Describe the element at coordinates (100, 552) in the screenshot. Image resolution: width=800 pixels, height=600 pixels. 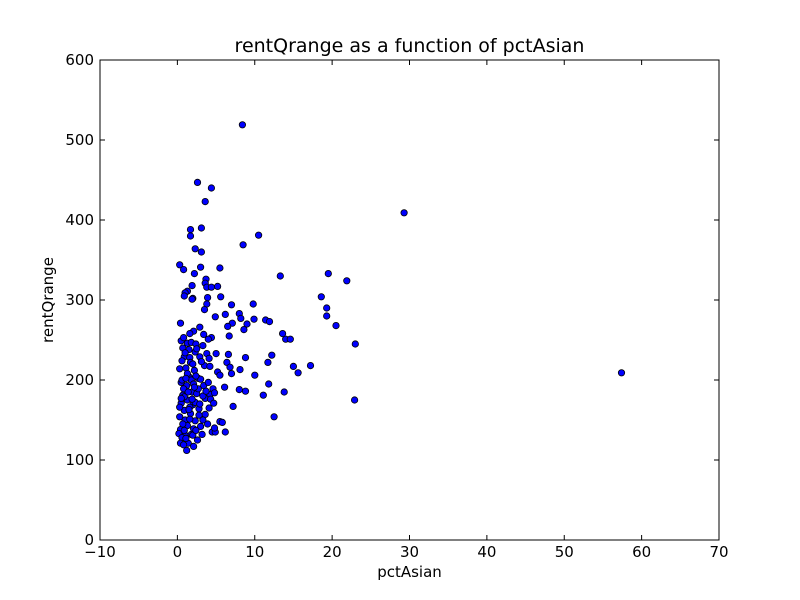
I see `x-tick-label: −10` at that location.